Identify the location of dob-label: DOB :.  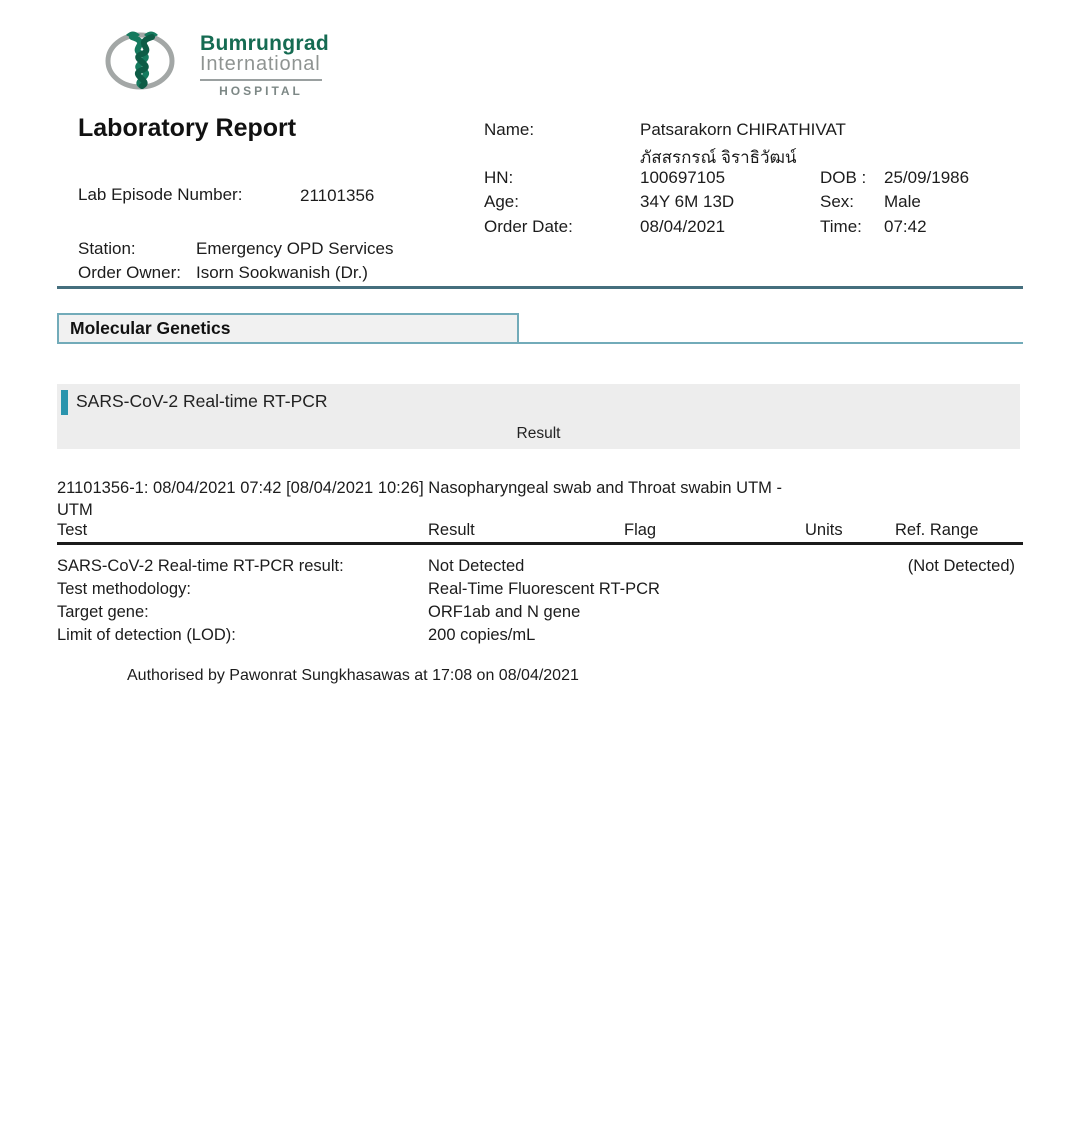
(843, 177).